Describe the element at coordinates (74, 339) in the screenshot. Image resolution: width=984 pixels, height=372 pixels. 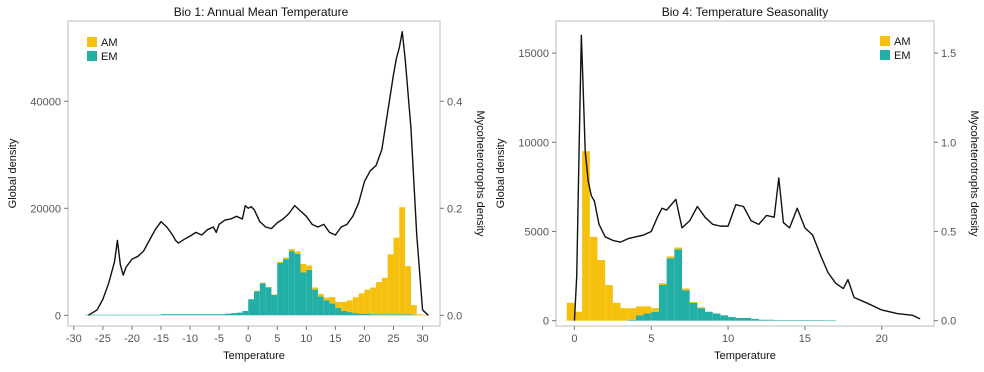
I see `x-tick-label: -30` at that location.